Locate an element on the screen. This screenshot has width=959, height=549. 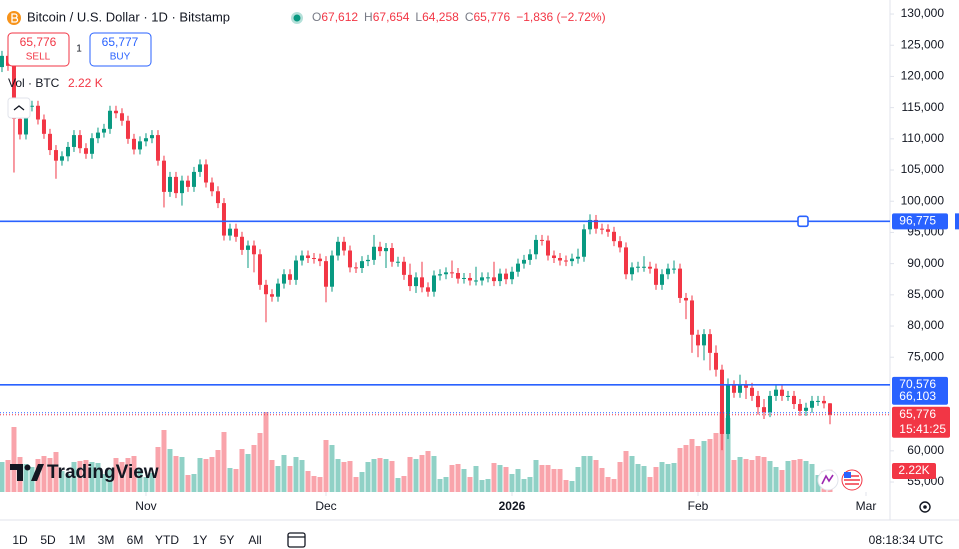
range-button: 3M is located at coordinates (106, 540).